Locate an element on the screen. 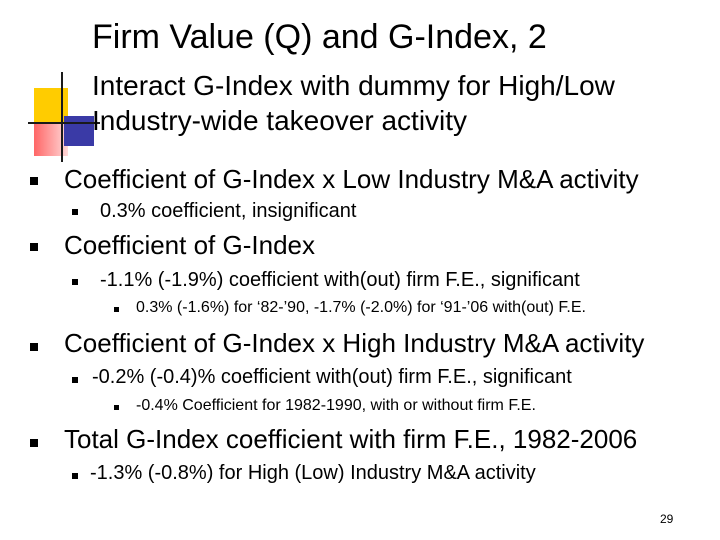 The width and height of the screenshot is (720, 540). logo-vertical-line is located at coordinates (62, 117).